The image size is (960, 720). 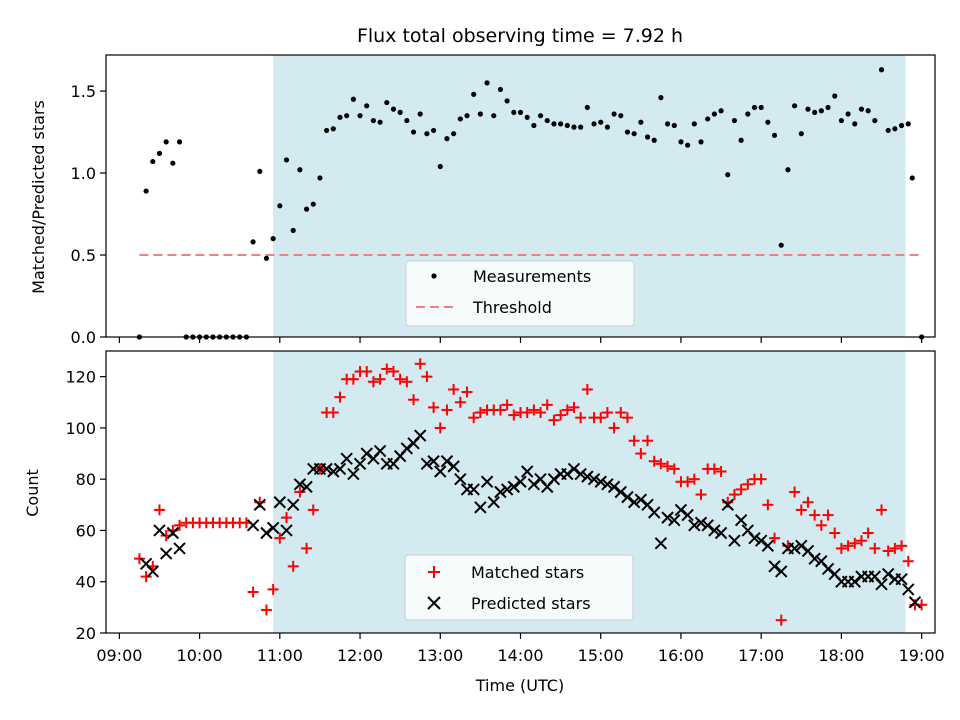 I want to click on legend-matched-label: Matched stars, so click(x=527, y=572).